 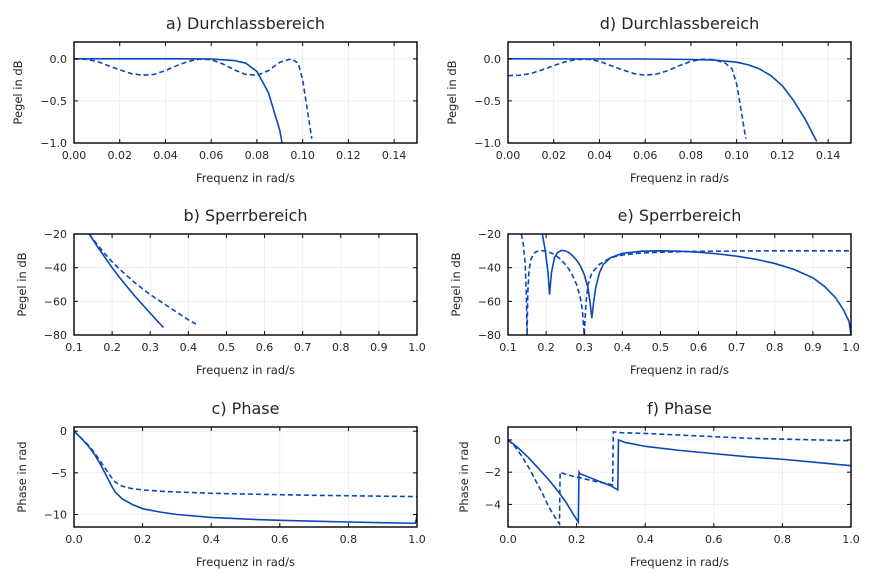 What do you see at coordinates (679, 23) in the screenshot?
I see `chart-title: d) Durchlassbereich` at bounding box center [679, 23].